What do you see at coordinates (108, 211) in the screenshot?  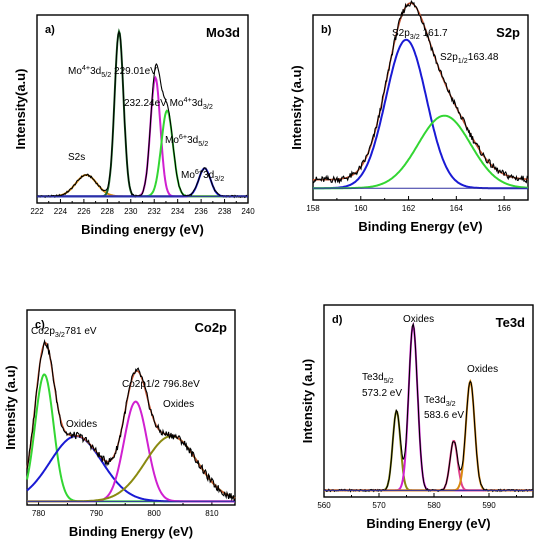 I see `x-tick-label: 228` at bounding box center [108, 211].